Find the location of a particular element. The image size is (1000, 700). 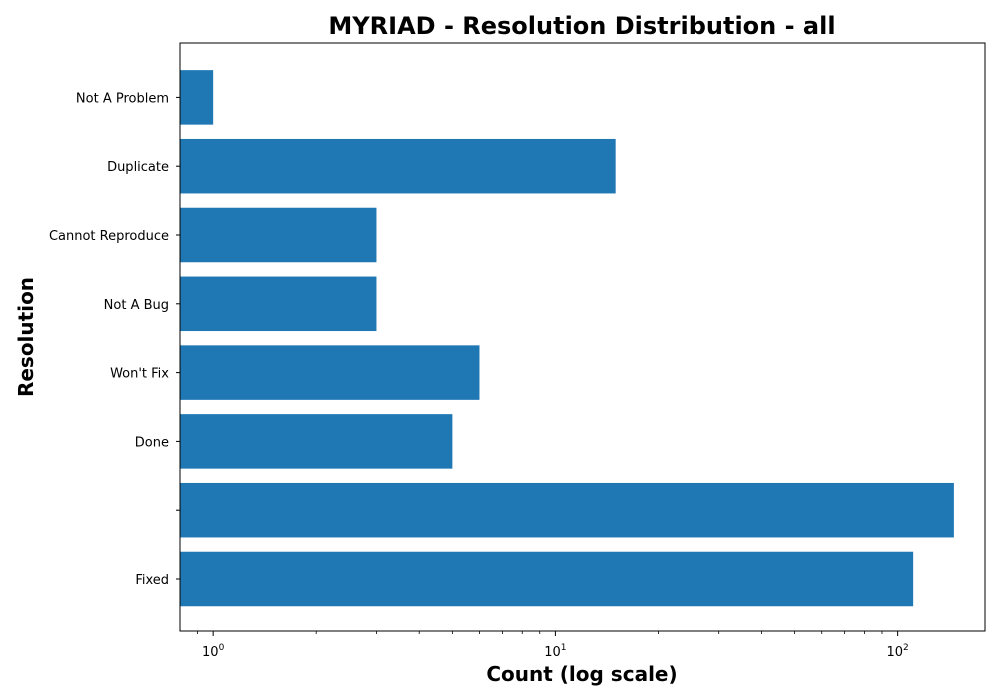

y-tick-label-not-a-bug: Not A Bug is located at coordinates (136, 305).